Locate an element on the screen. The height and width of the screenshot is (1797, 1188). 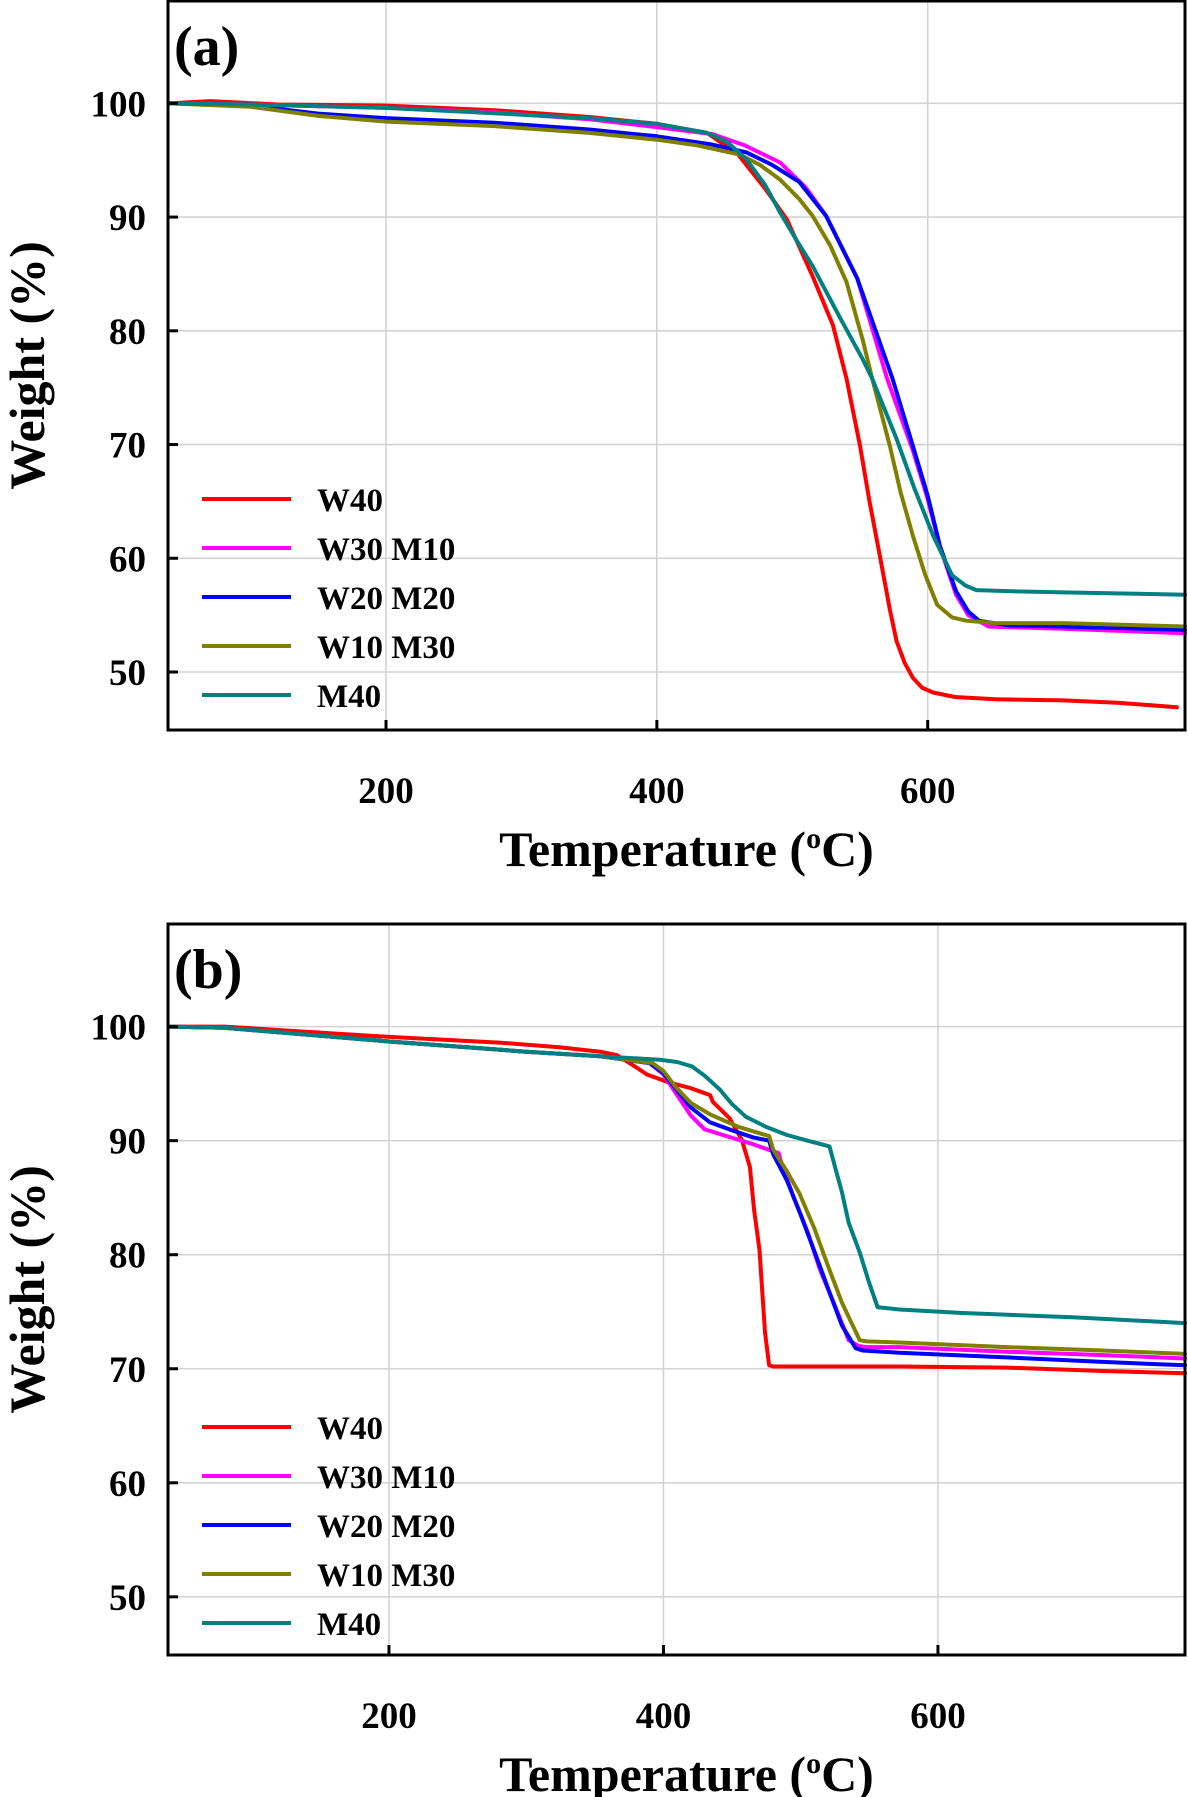
panel-b-label: (b) is located at coordinates (208, 970).